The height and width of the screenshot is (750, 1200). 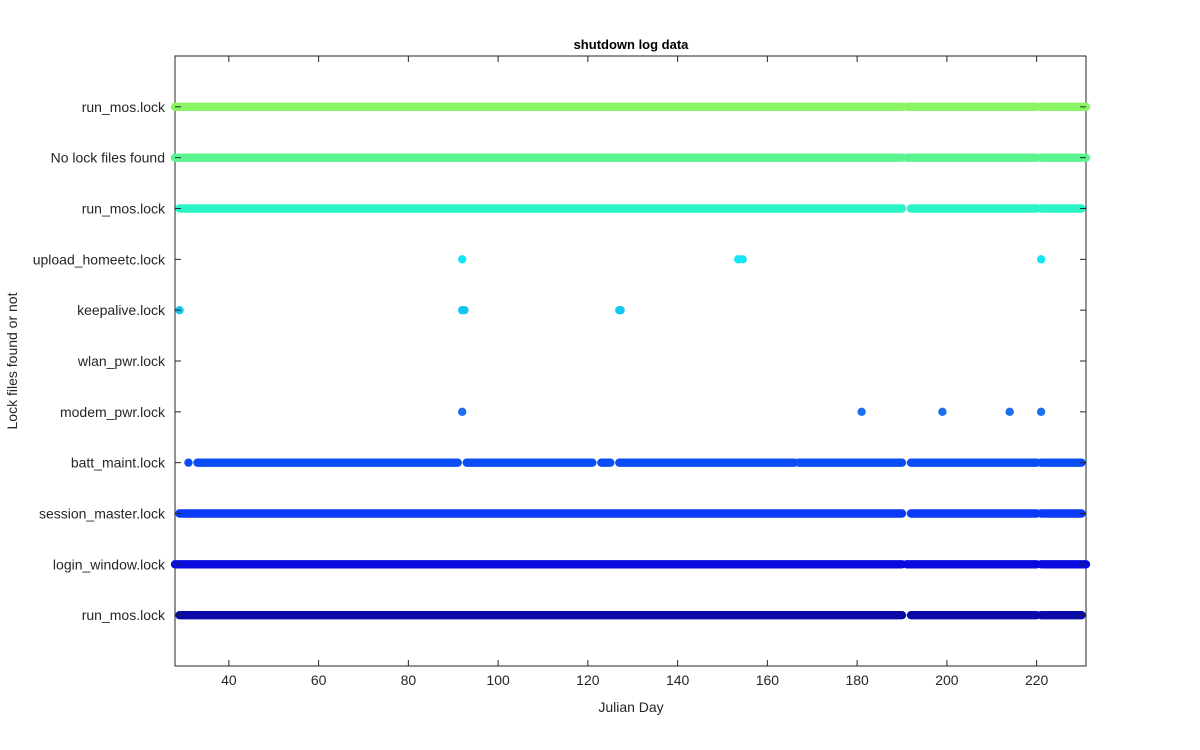 What do you see at coordinates (229, 680) in the screenshot?
I see `x-tick-label: 40` at bounding box center [229, 680].